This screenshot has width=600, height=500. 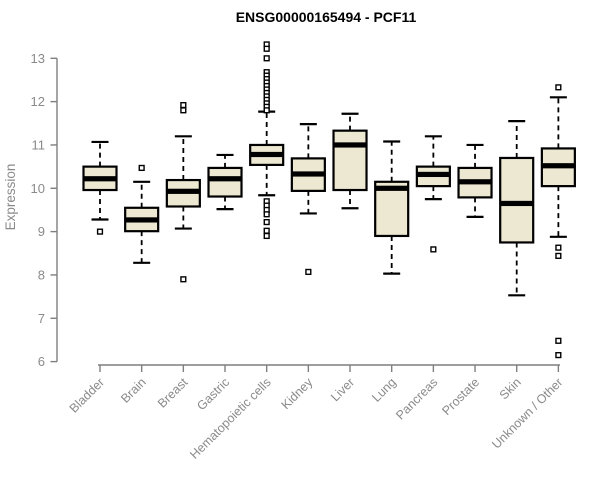 What do you see at coordinates (38, 101) in the screenshot?
I see `y-tick-label: 12` at bounding box center [38, 101].